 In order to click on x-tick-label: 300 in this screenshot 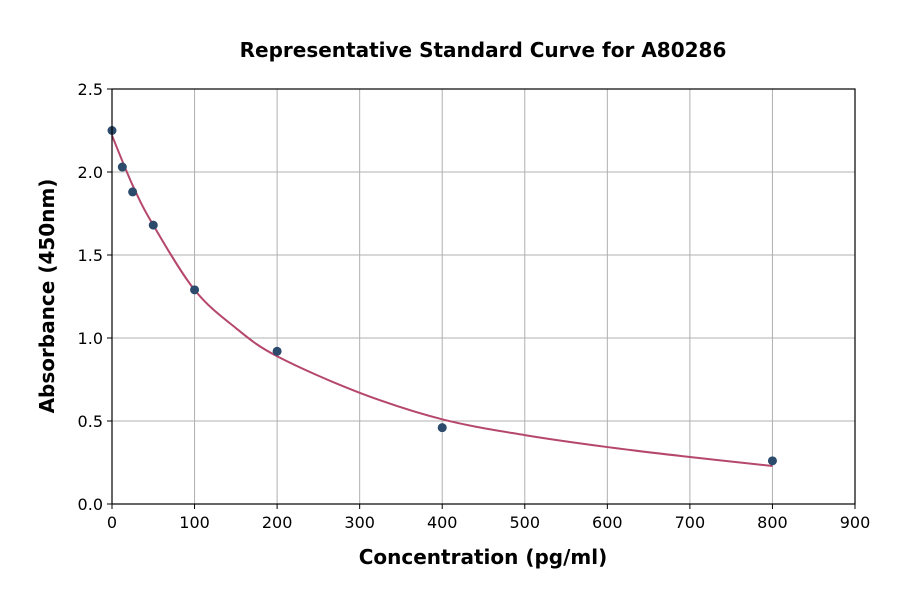, I will do `click(359, 522)`.